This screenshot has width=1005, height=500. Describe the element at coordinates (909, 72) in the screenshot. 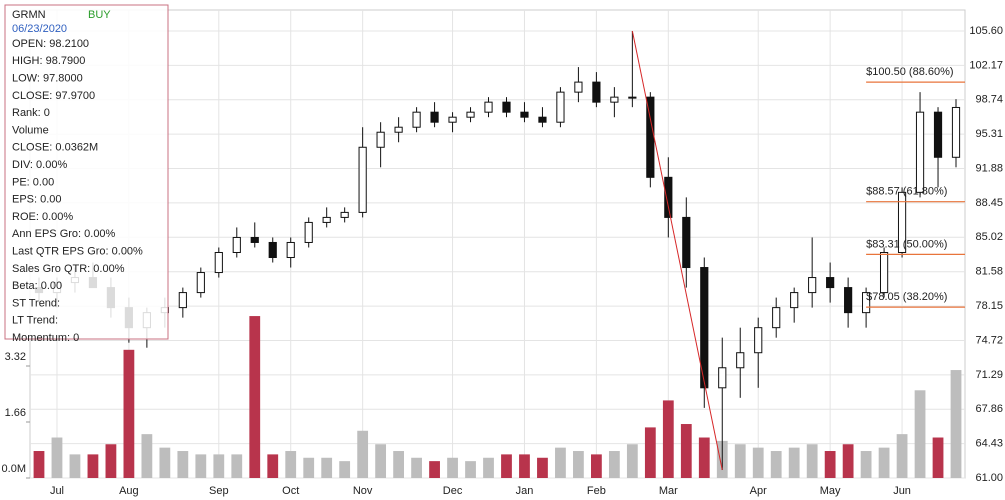

I see `level-label: $100.50 (88.60%)` at that location.